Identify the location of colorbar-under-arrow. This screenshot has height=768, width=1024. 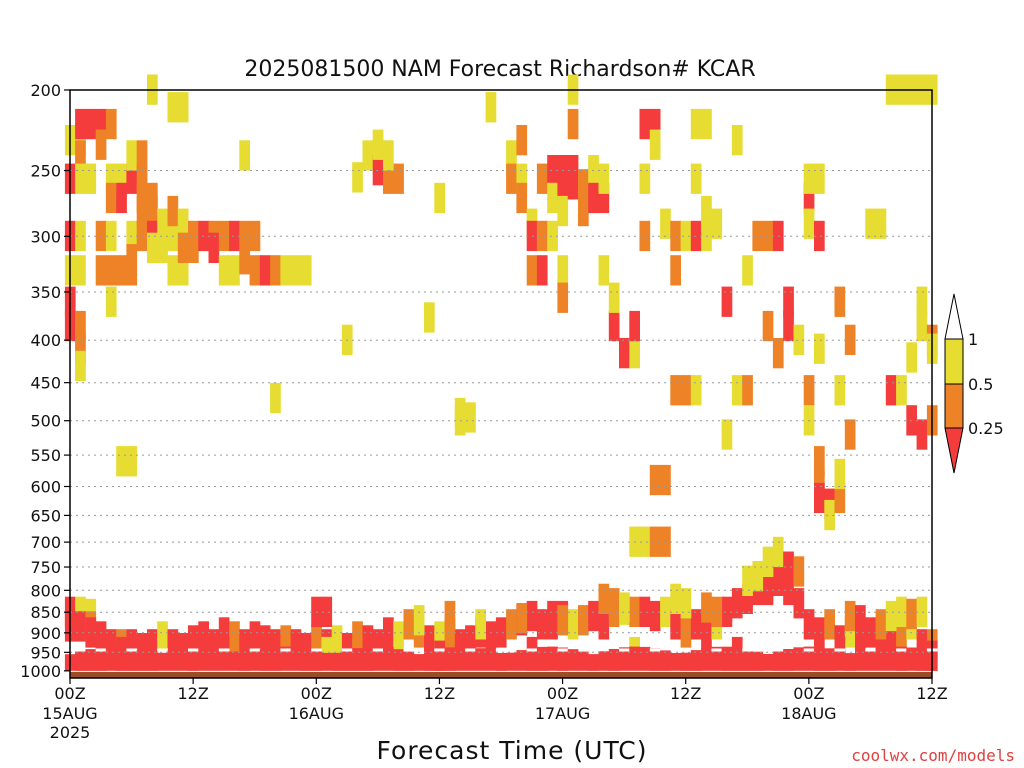
(954, 450).